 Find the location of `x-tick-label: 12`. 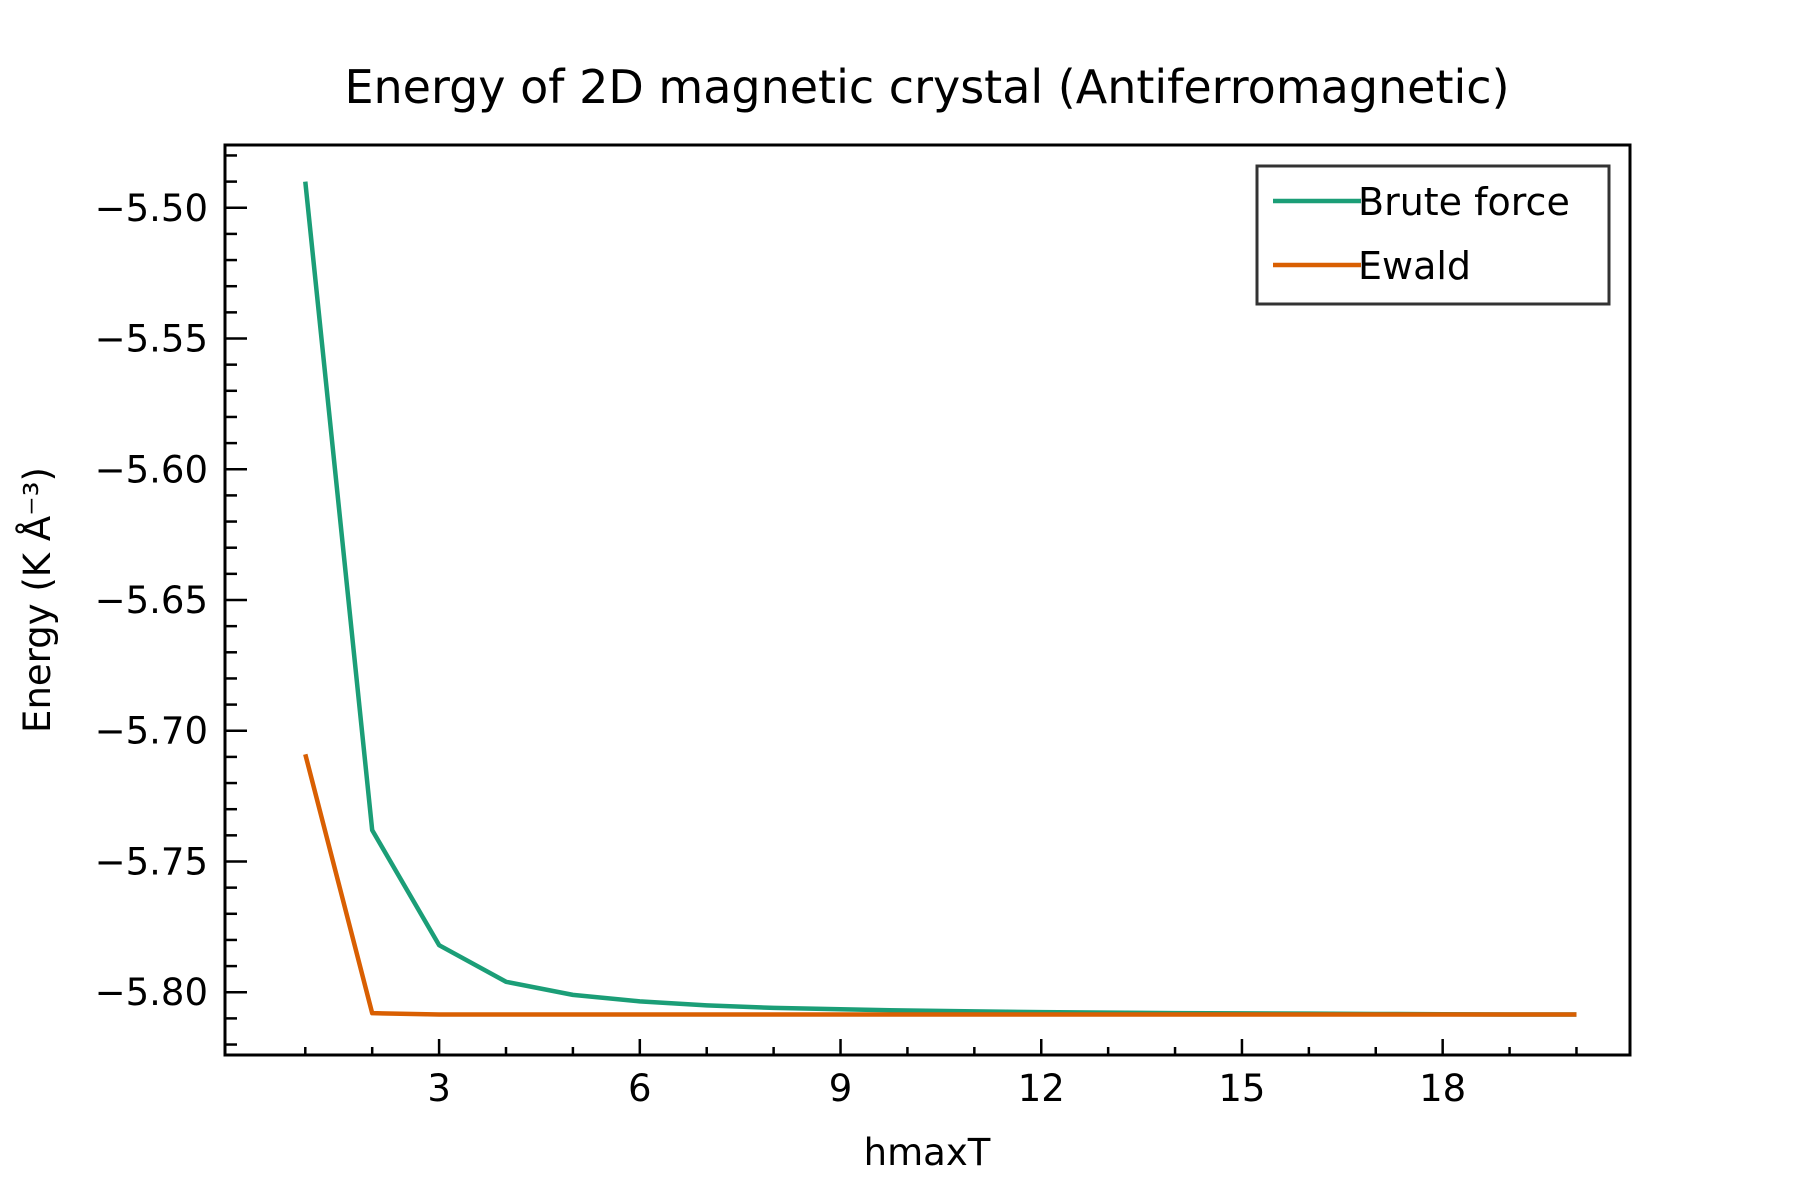

x-tick-label: 12 is located at coordinates (1041, 1088).